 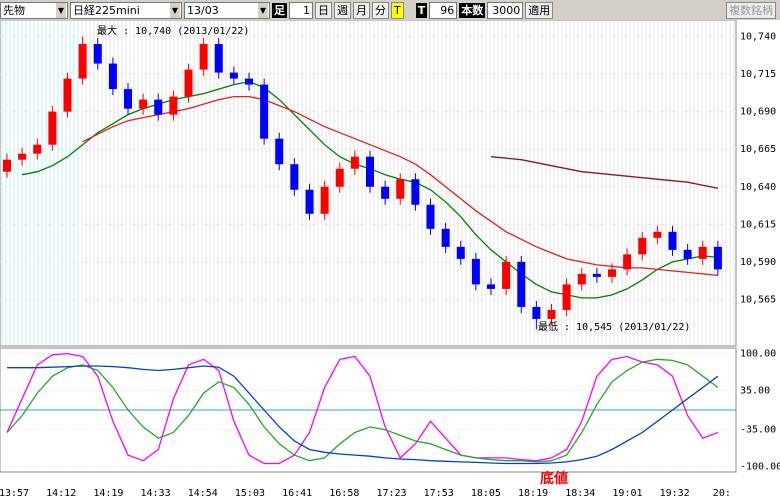 I want to click on y-tick-label: 10,565, so click(x=758, y=299).